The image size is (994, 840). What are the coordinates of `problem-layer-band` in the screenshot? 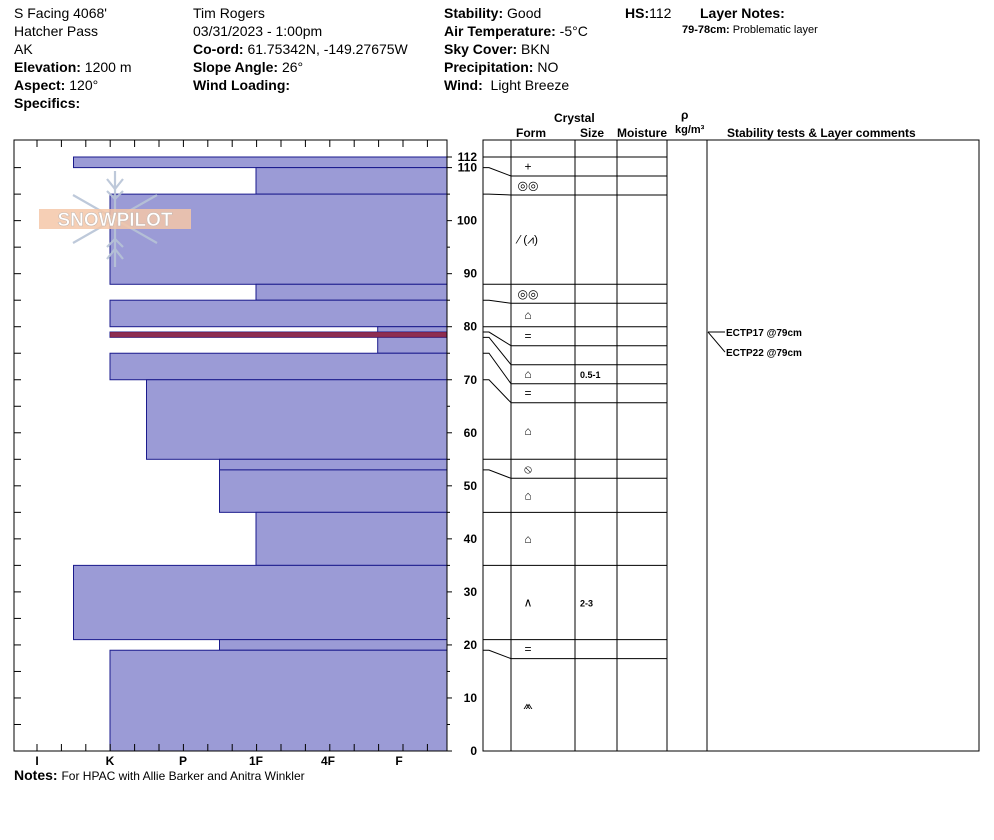 It's located at (278, 335).